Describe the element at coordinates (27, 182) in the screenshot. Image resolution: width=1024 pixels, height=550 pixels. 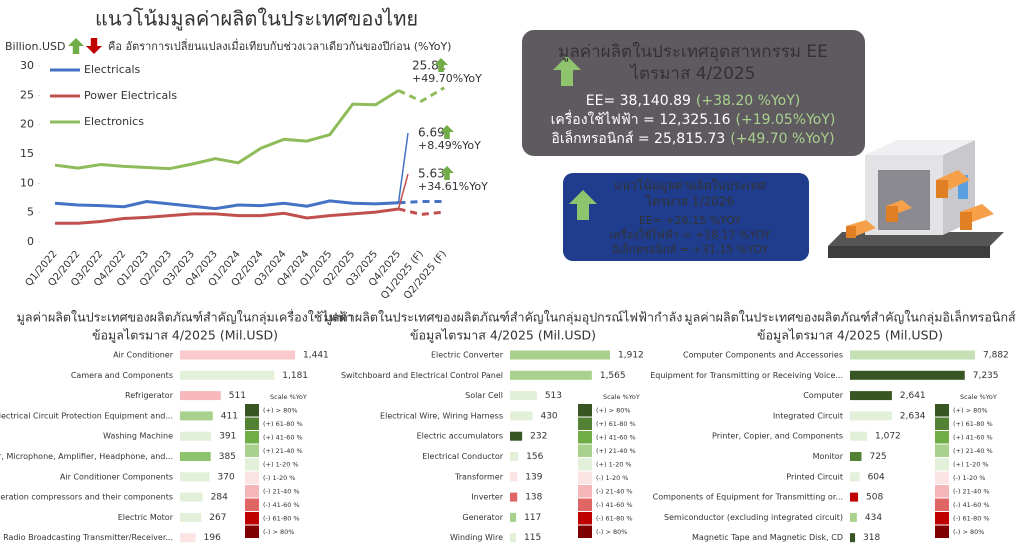
I see `y-tick-label: 10` at that location.